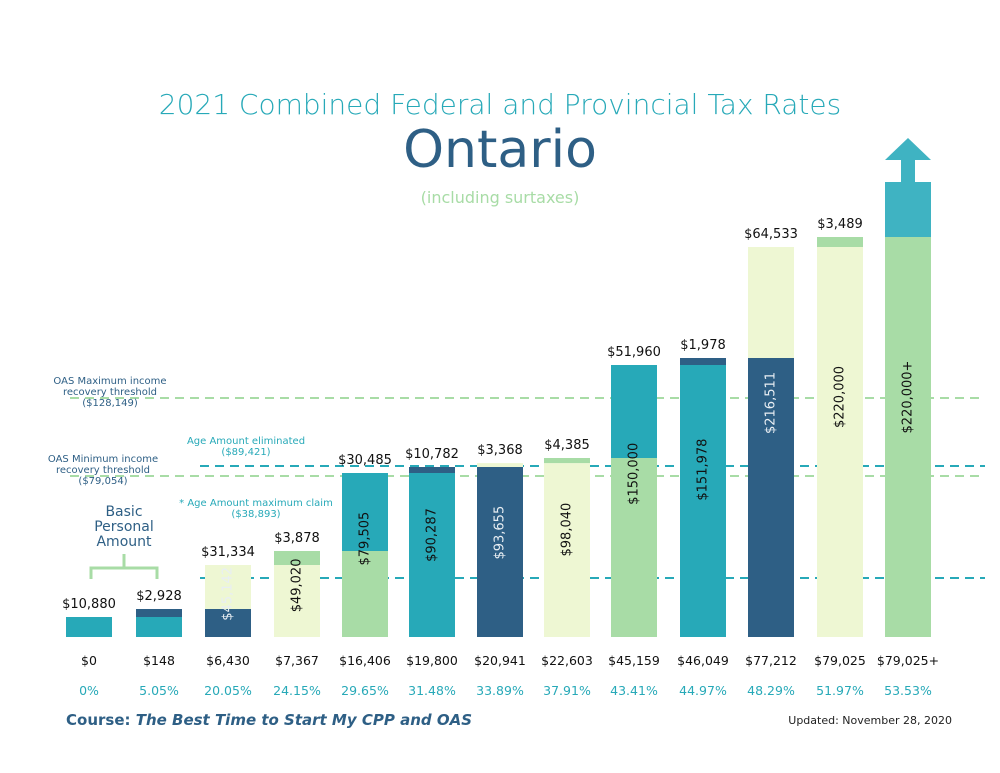 Image resolution: width=1000 pixels, height=773 pixels. What do you see at coordinates (840, 690) in the screenshot?
I see `tax-rate-label: 51.97%` at bounding box center [840, 690].